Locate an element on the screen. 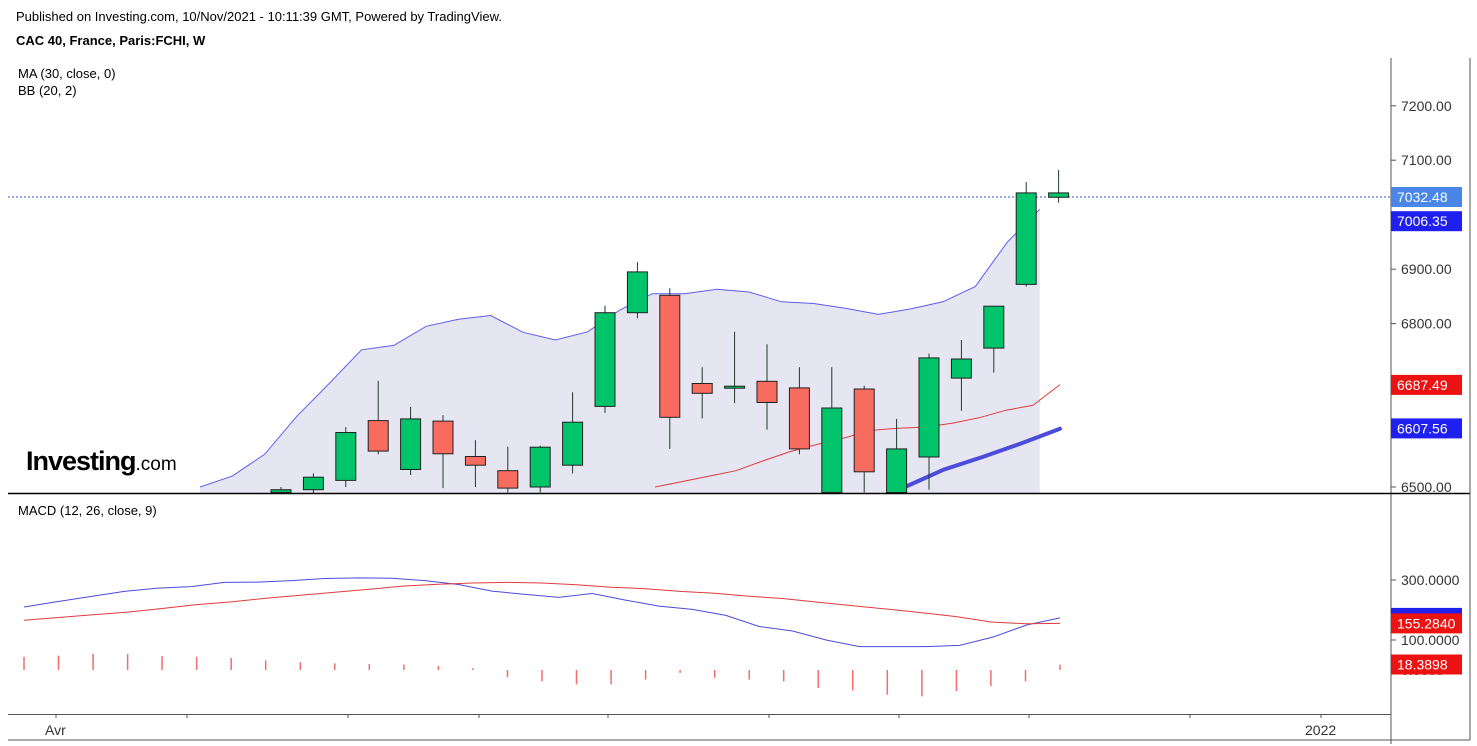 This screenshot has height=746, width=1477. price-tag: 7032.48 is located at coordinates (1426, 197).